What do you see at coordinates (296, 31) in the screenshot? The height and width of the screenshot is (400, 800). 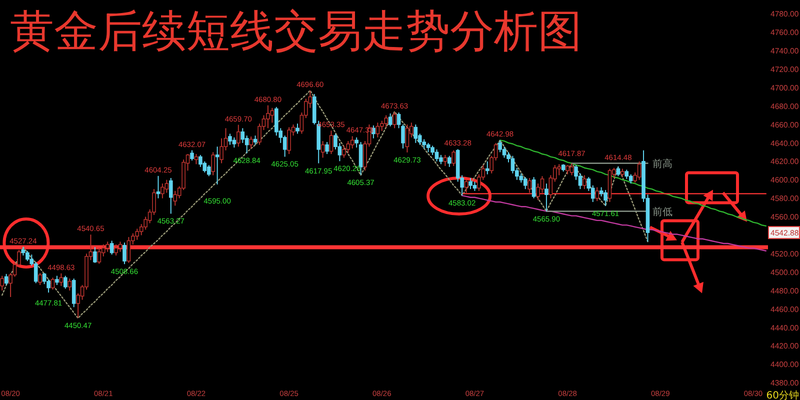 I see `title: 黄金后续短线交易走势分析图` at bounding box center [296, 31].